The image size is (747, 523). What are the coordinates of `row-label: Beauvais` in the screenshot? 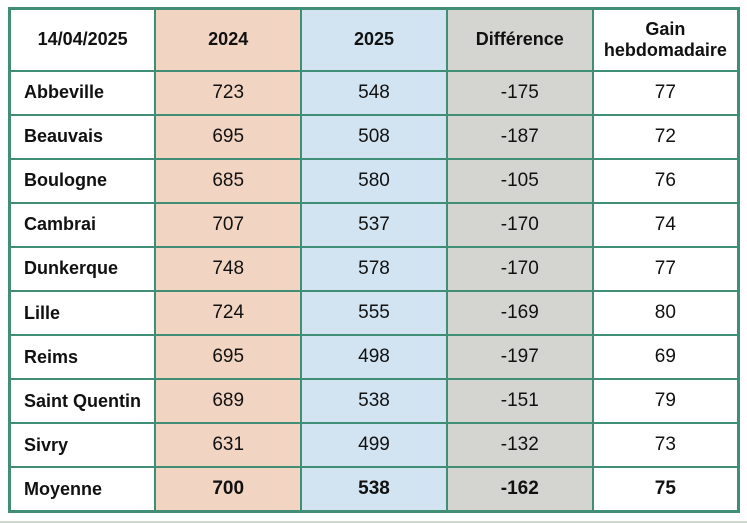 It's located at (82, 136).